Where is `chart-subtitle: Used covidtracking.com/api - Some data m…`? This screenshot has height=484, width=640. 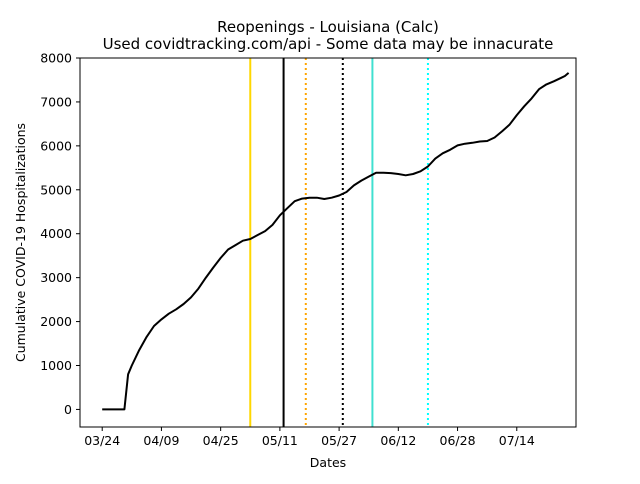 chart-subtitle: Used covidtracking.com/api - Some data m… is located at coordinates (328, 44).